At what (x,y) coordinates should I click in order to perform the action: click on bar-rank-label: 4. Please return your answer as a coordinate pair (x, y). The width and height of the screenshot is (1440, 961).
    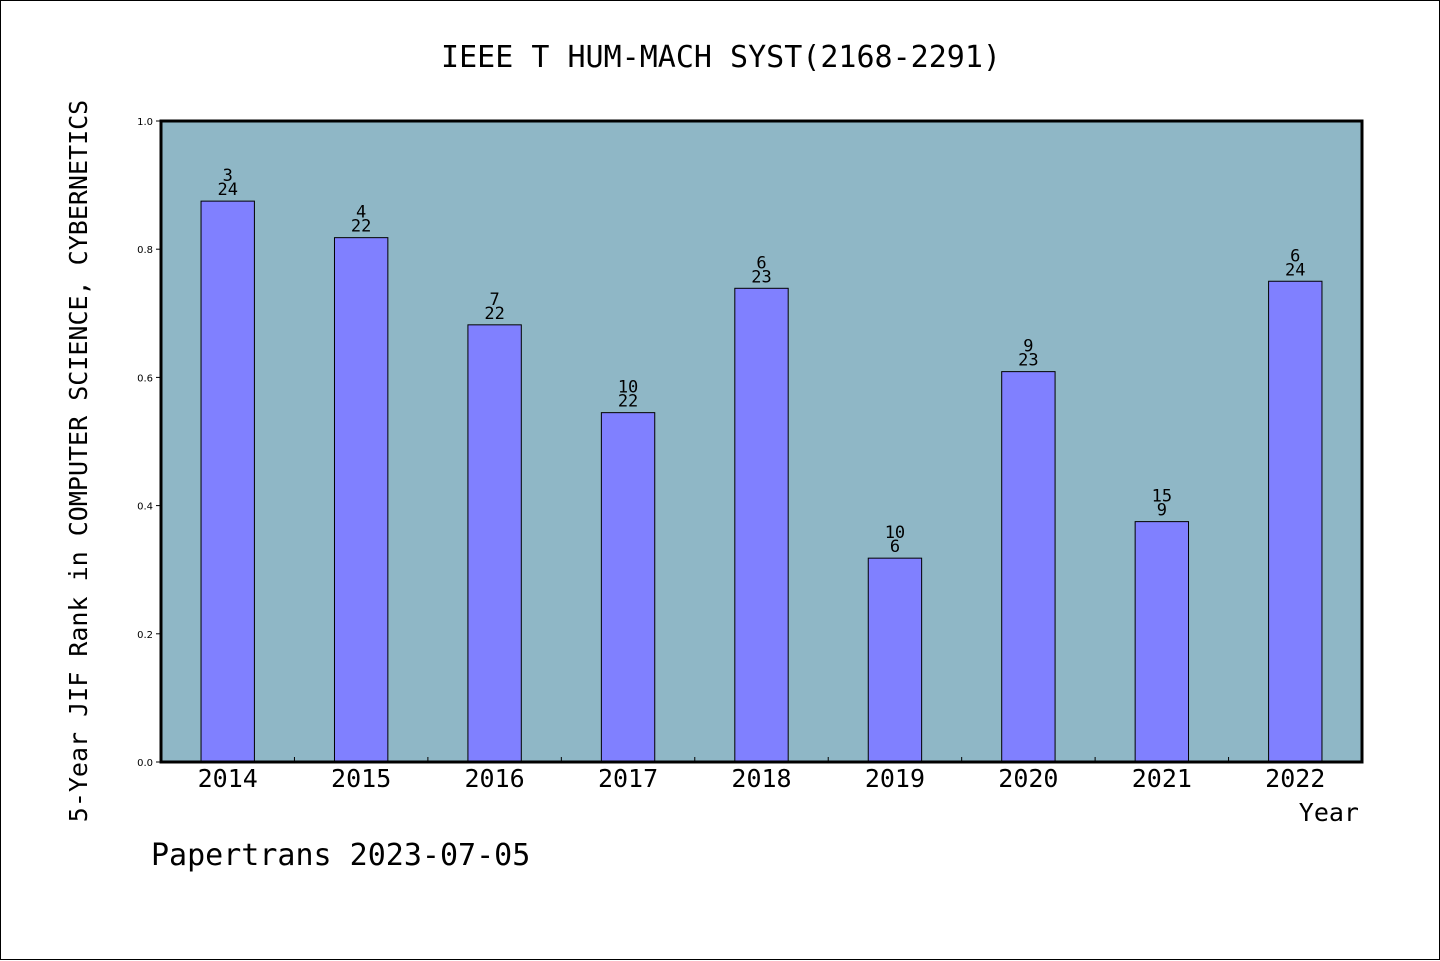
    Looking at the image, I should click on (361, 213).